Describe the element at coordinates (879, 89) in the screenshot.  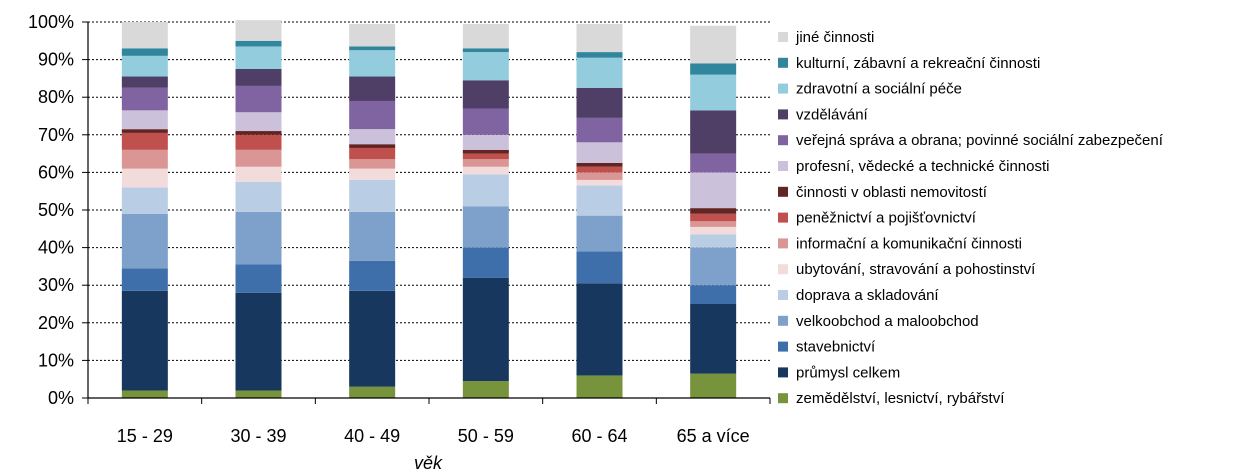
I see `legend-label: zdravotní a sociální péče` at that location.